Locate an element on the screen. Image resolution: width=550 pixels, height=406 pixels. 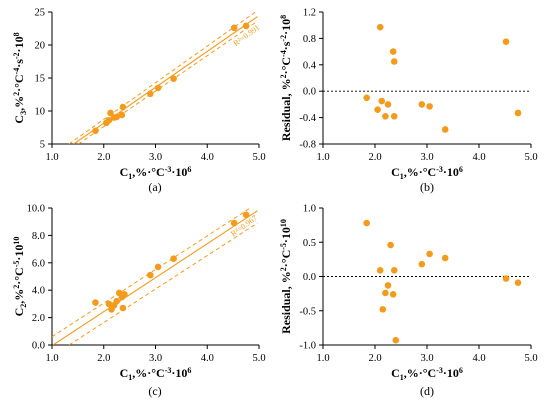
regression-line is located at coordinates (155, 277).